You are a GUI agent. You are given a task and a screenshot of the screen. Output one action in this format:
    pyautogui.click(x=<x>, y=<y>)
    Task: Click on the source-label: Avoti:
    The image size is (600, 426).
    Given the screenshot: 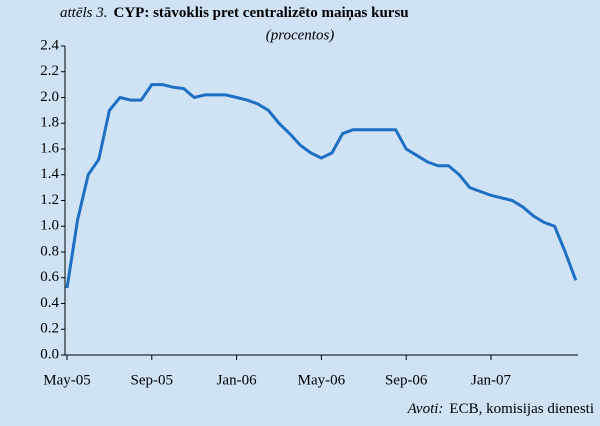 What is the action you would take?
    pyautogui.click(x=425, y=409)
    